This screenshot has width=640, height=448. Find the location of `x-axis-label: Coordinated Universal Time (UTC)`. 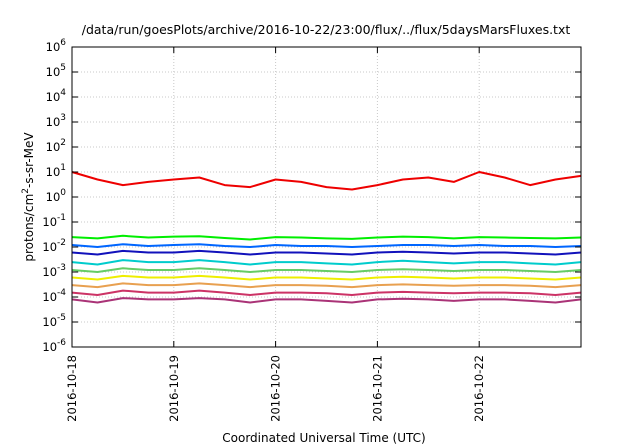

x-axis-label: Coordinated Universal Time (UTC) is located at coordinates (323, 438).